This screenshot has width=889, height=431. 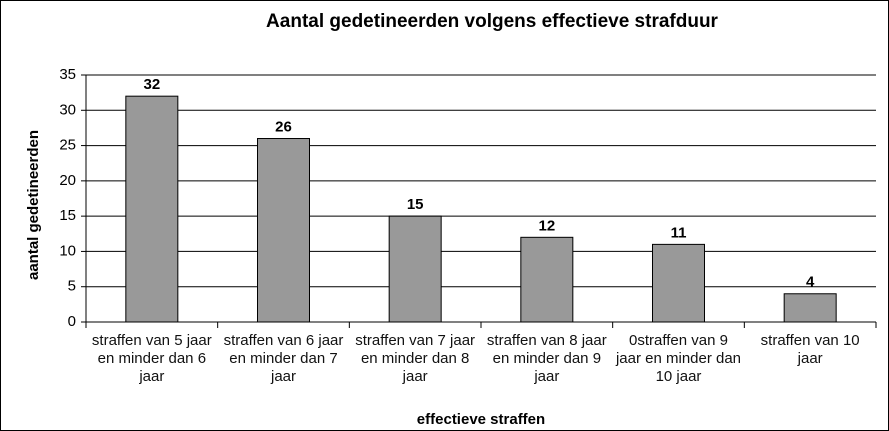 I want to click on y-tick-label: 35, so click(x=67, y=74).